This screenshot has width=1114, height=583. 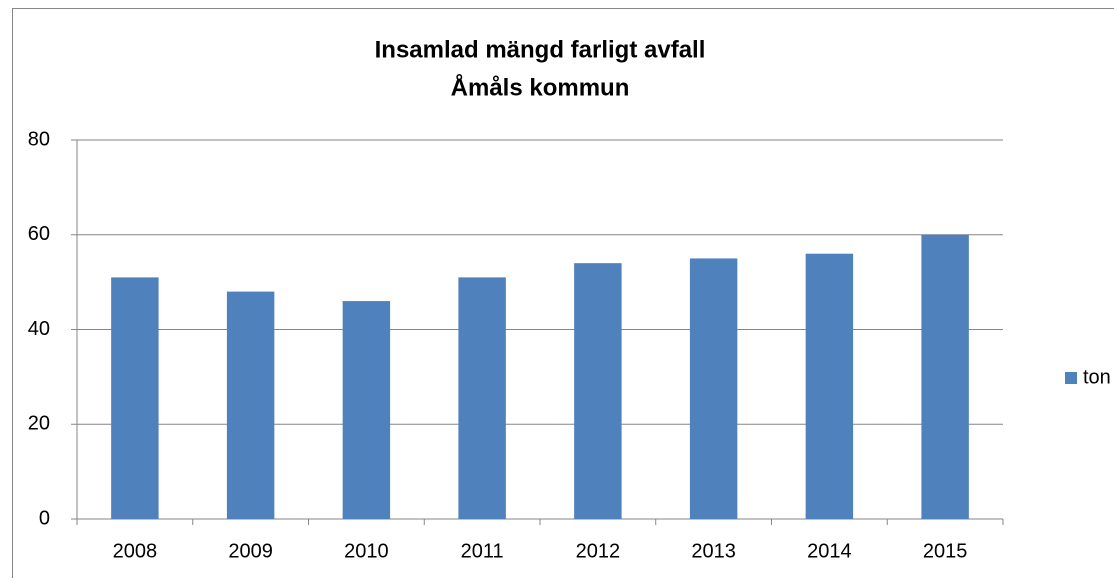 What do you see at coordinates (482, 551) in the screenshot?
I see `x-tick-label: 2011` at bounding box center [482, 551].